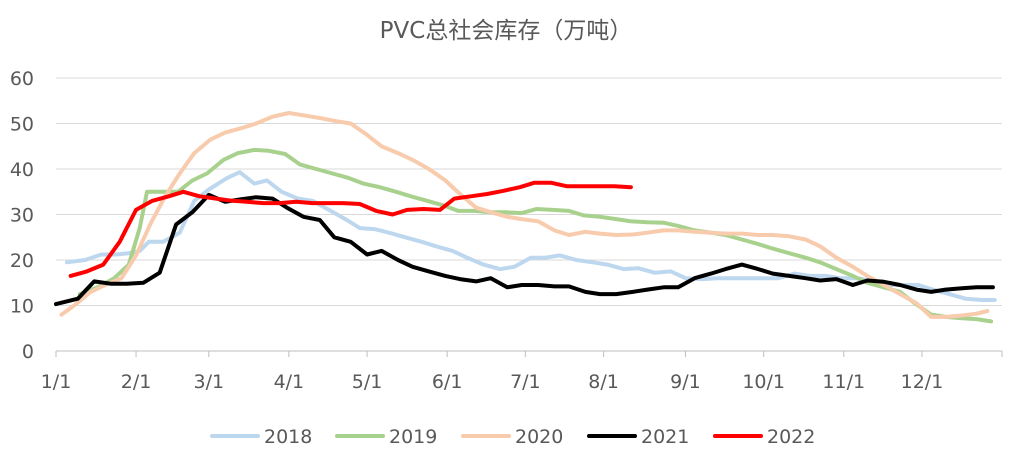 This screenshot has width=1013, height=456. What do you see at coordinates (506, 31) in the screenshot?
I see `chart-title: PVC总社会库存（万吨）` at bounding box center [506, 31].